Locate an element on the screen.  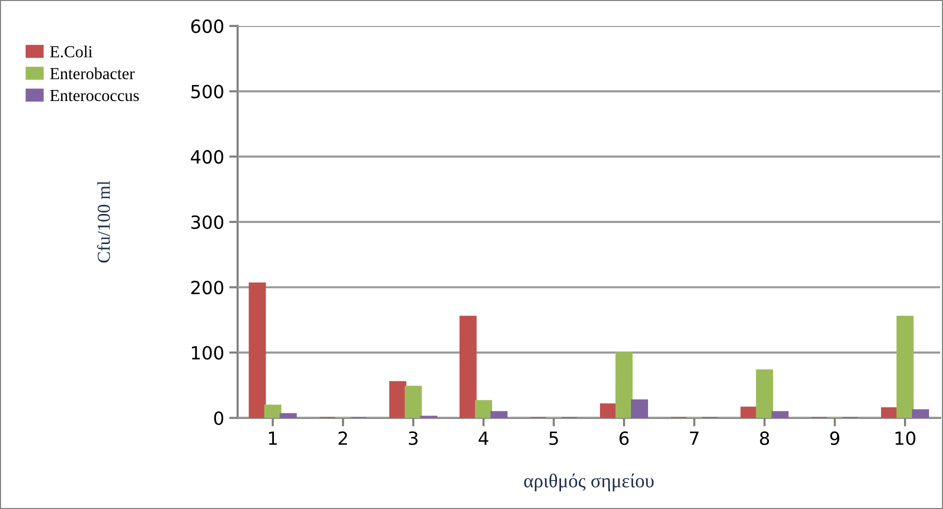
y-tick-label: 600 is located at coordinates (207, 26).